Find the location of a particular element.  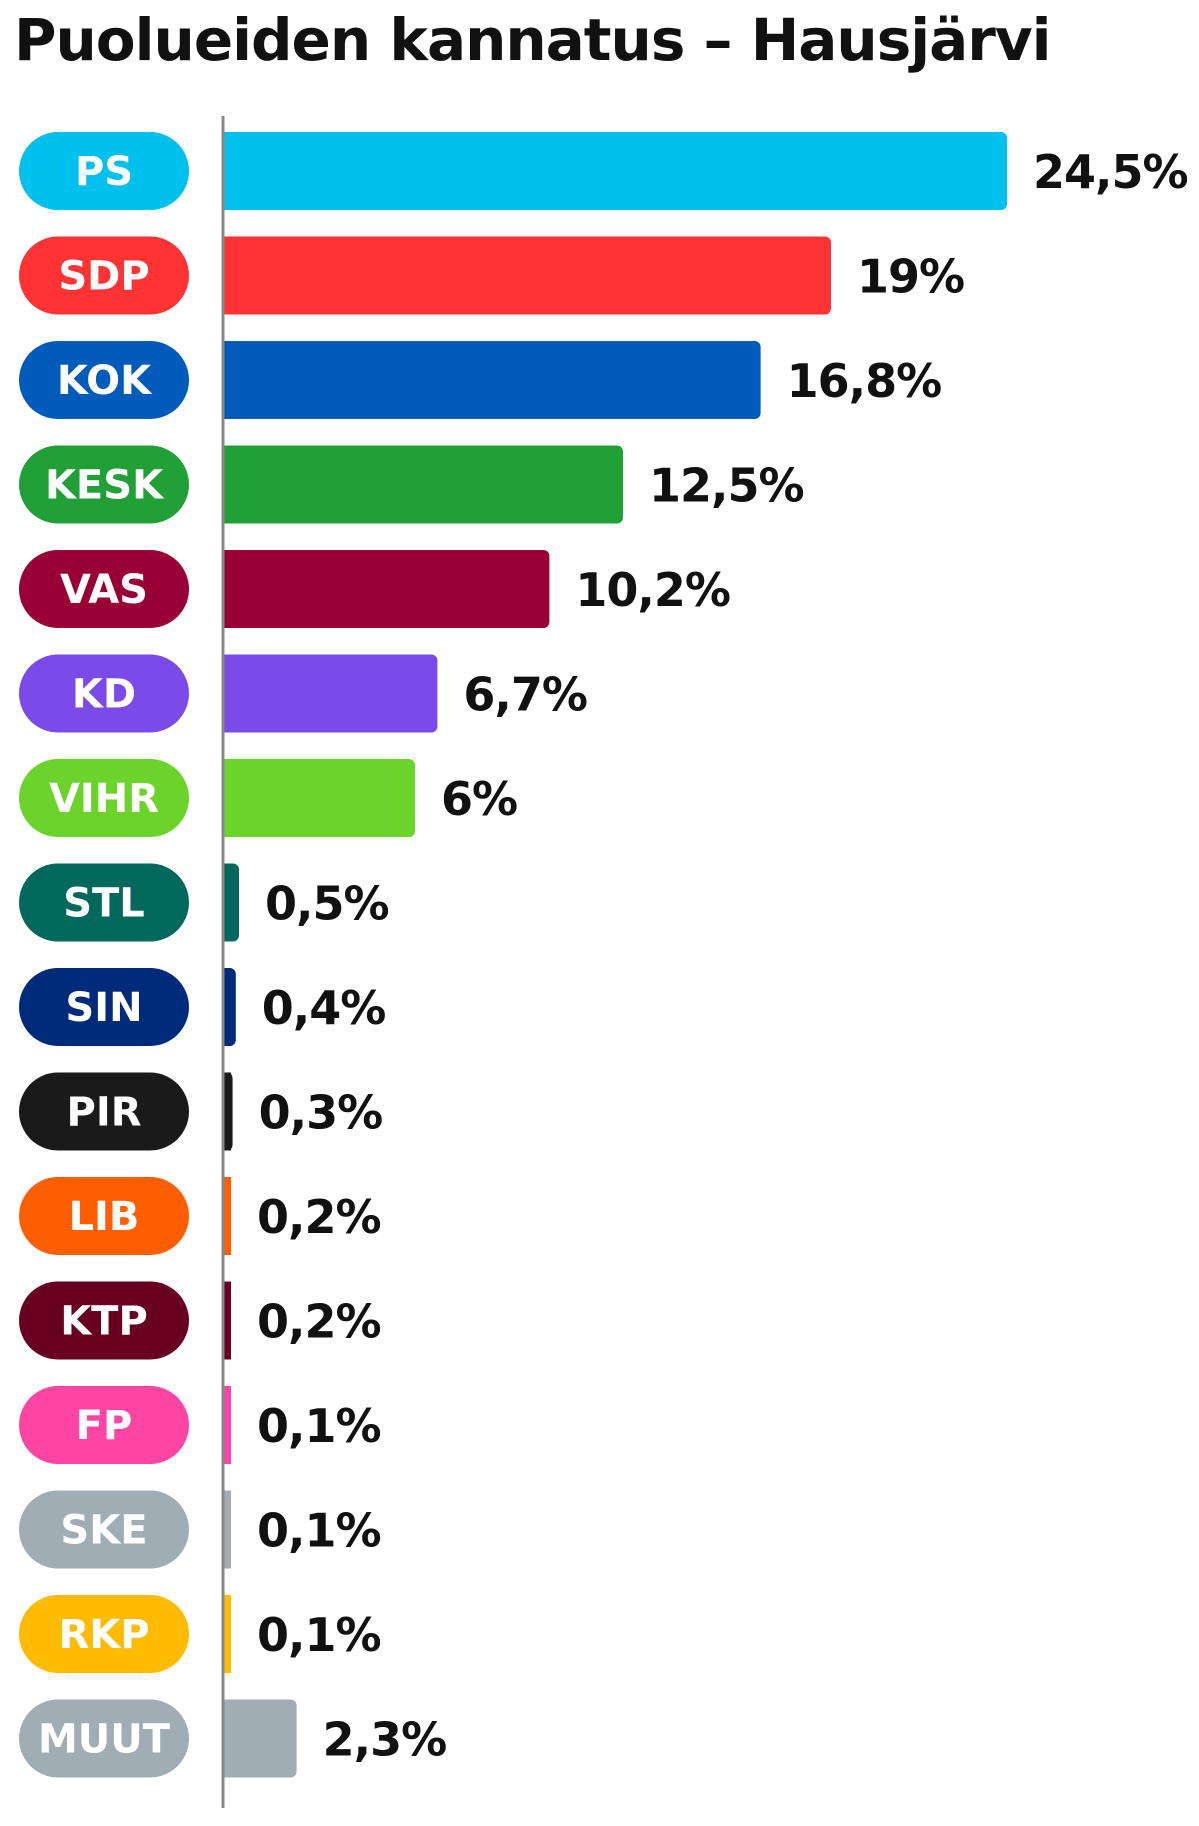

category-label: SIN is located at coordinates (103, 1008).